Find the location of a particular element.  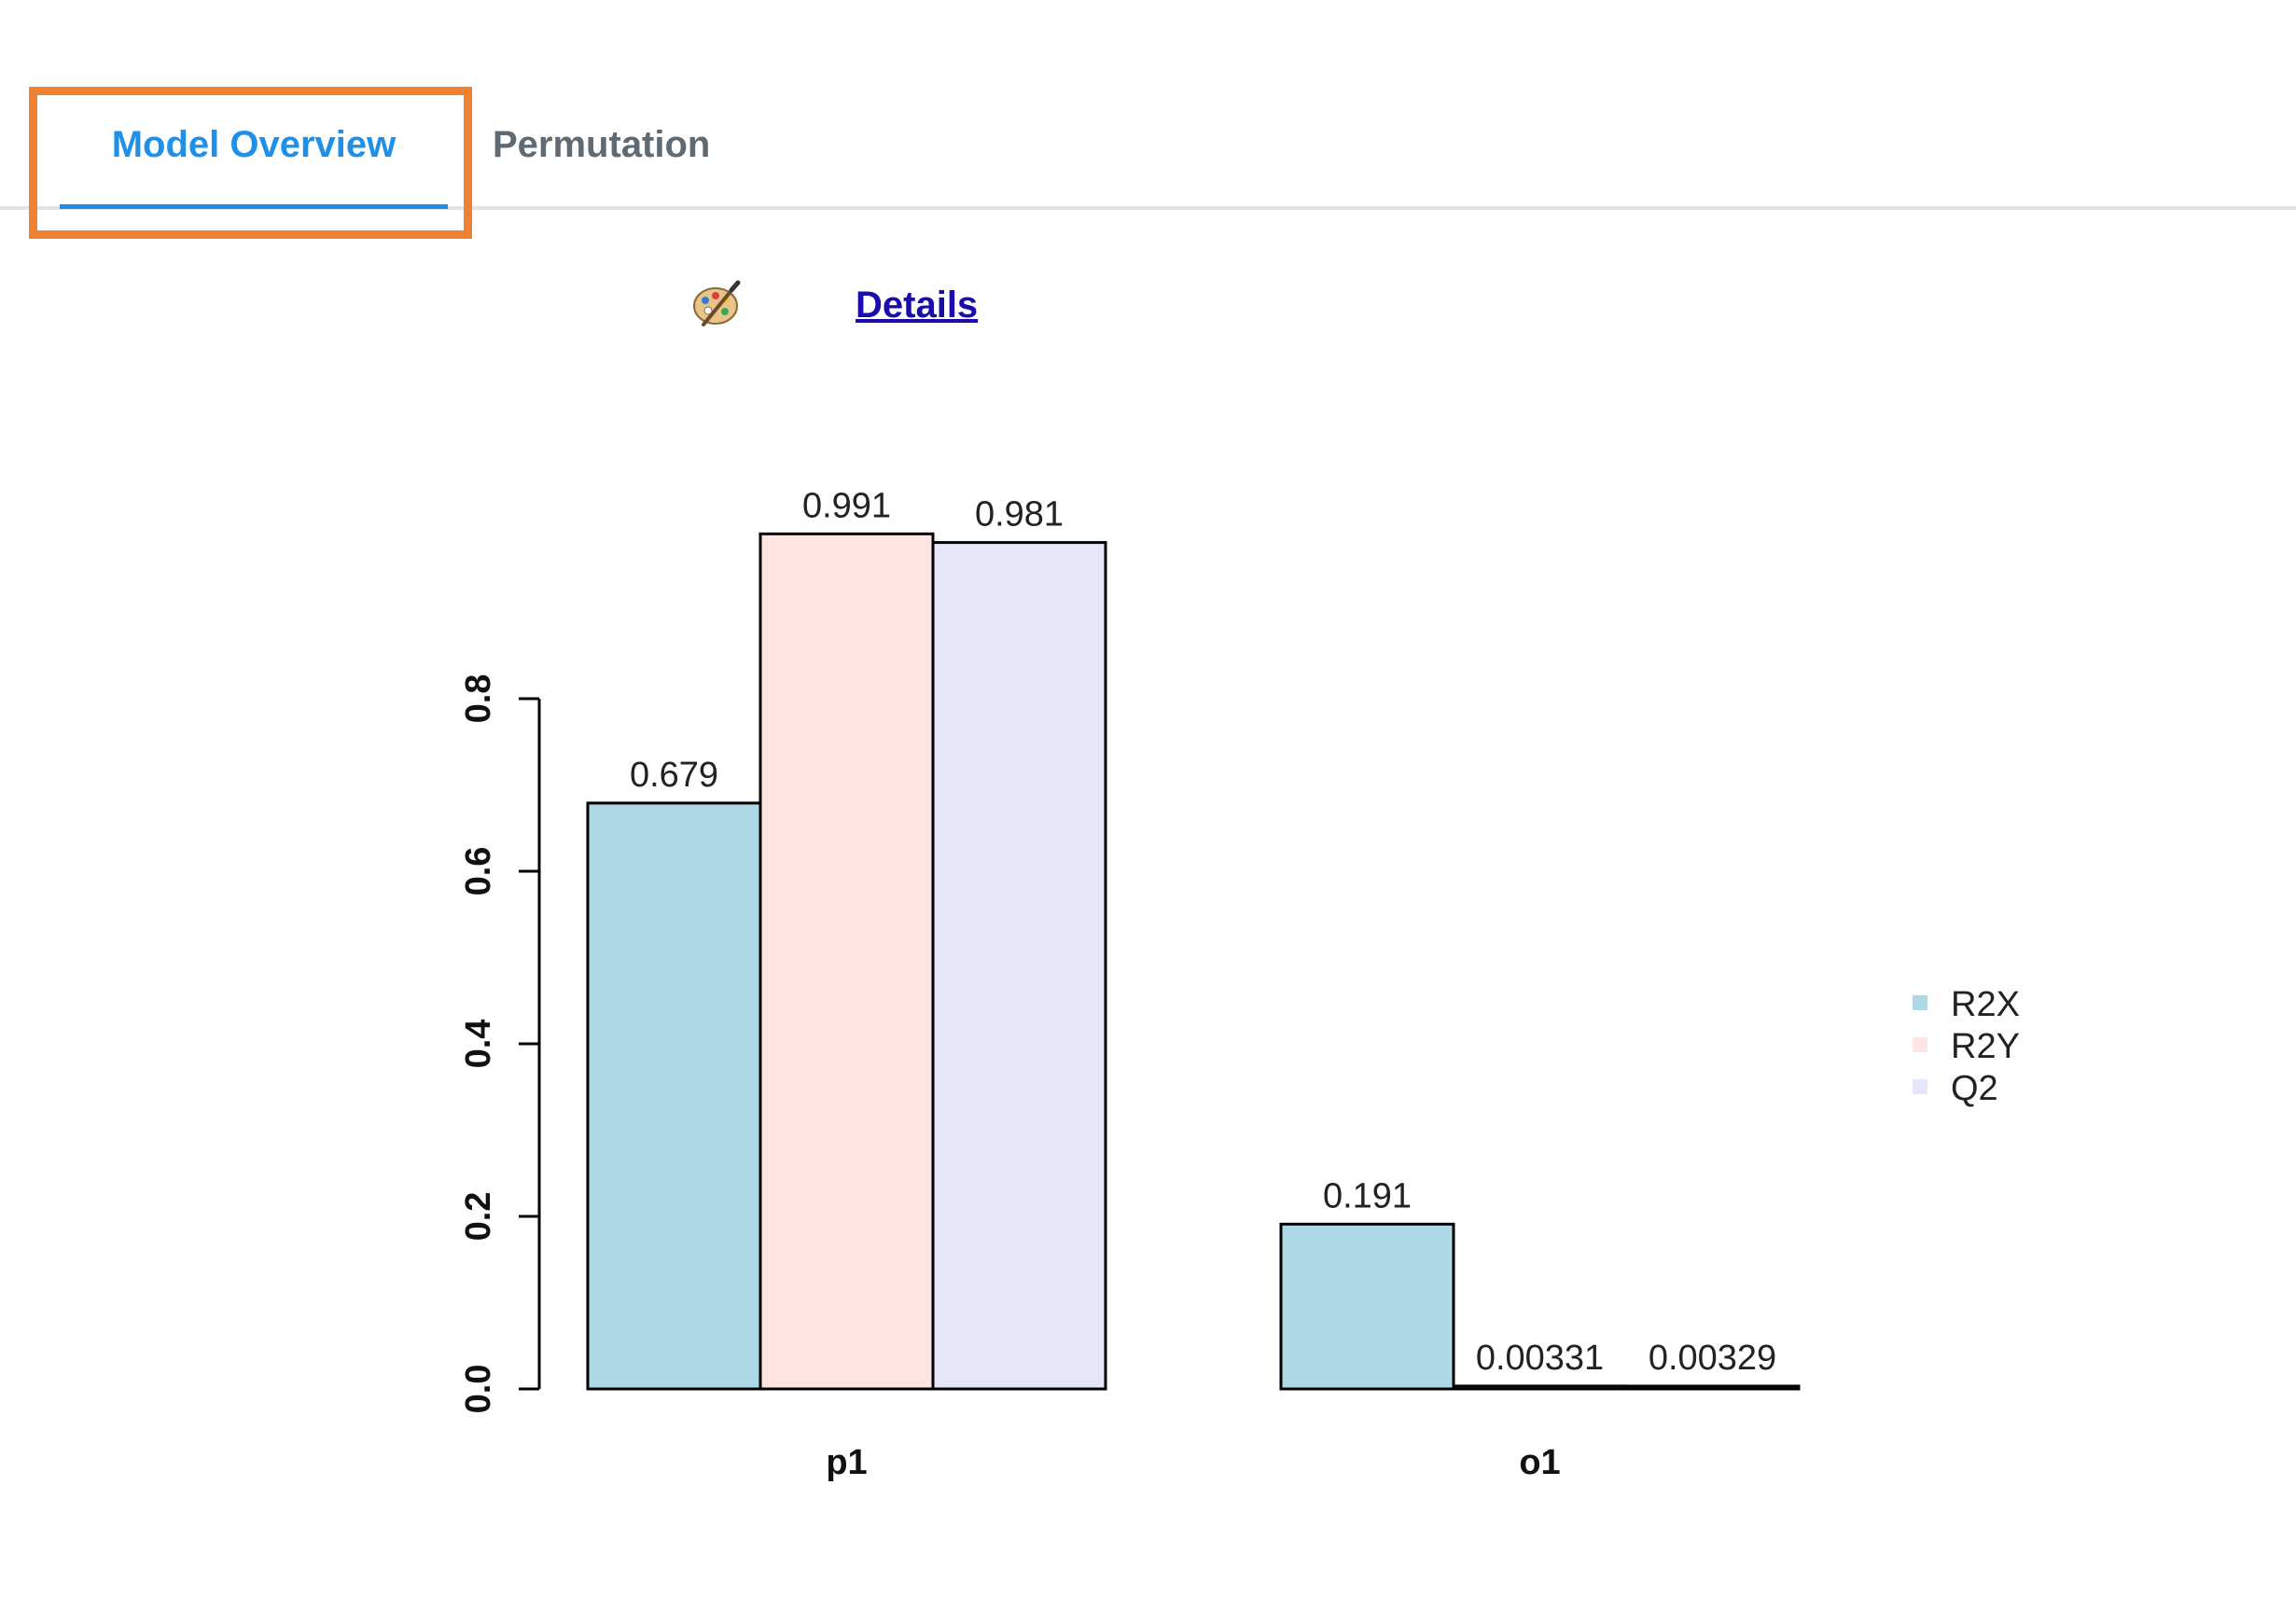

legend-swatch-r2x is located at coordinates (1920, 1003).